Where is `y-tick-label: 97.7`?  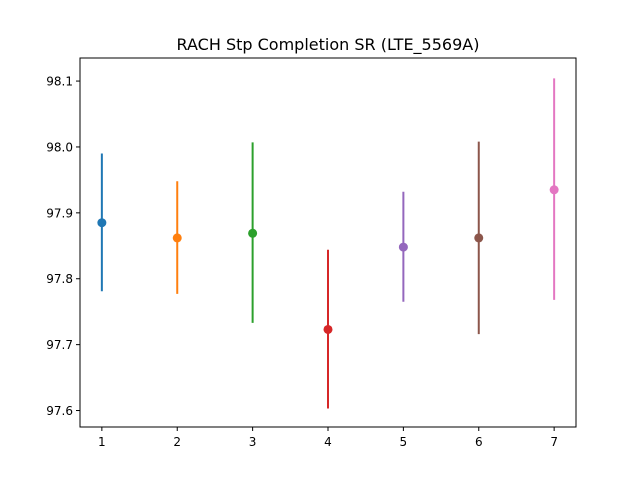
y-tick-label: 97.7 is located at coordinates (59, 345).